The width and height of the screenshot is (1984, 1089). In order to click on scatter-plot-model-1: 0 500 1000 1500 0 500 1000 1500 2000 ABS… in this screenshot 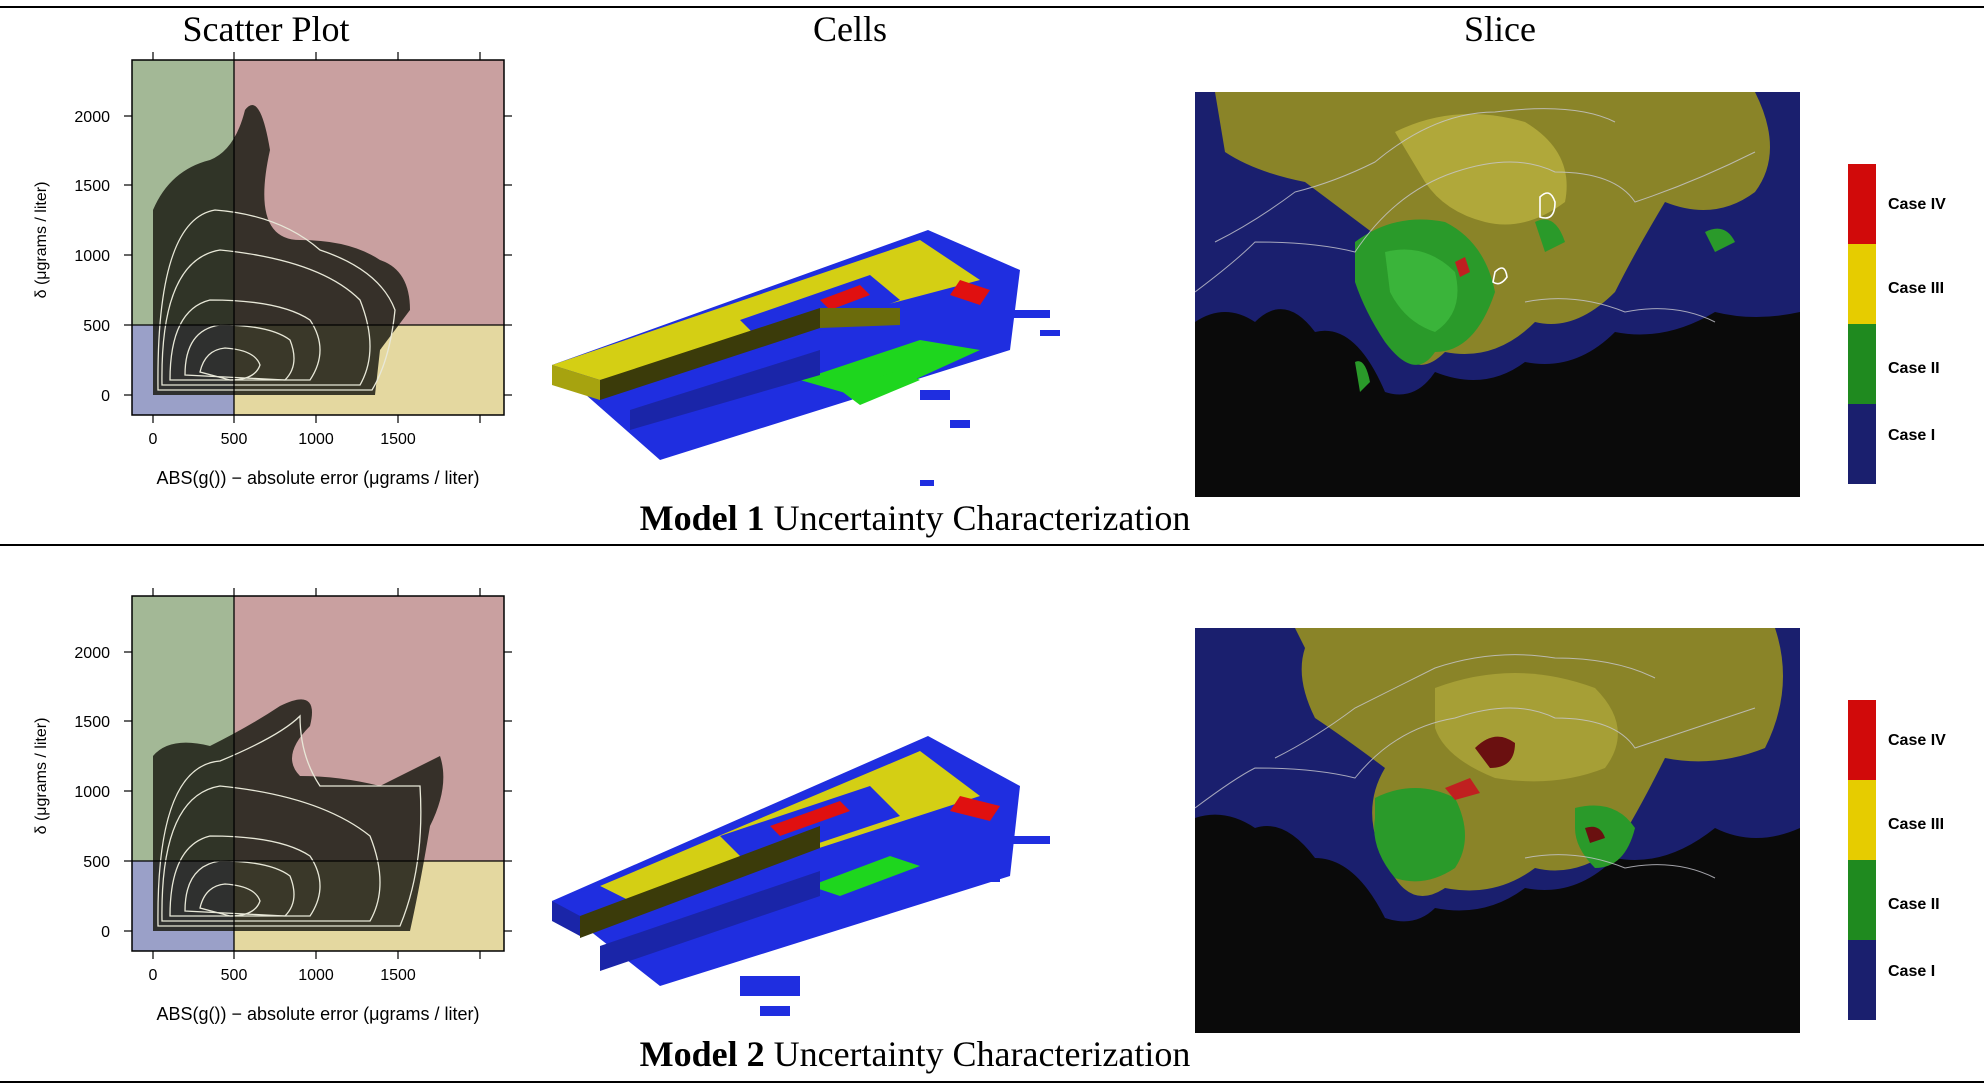, I will do `click(270, 272)`.